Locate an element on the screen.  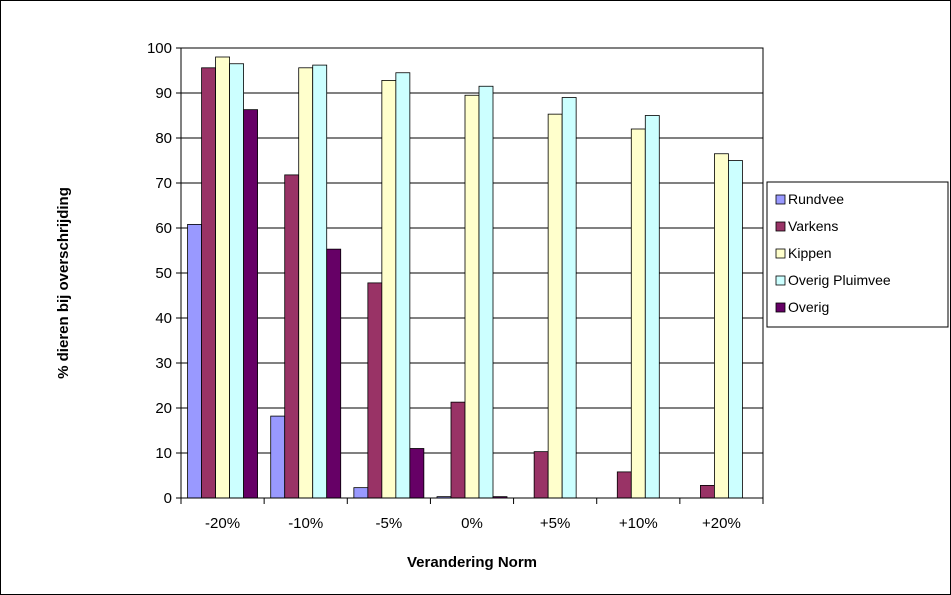
x-axis-title: Verandering Norm is located at coordinates (472, 562).